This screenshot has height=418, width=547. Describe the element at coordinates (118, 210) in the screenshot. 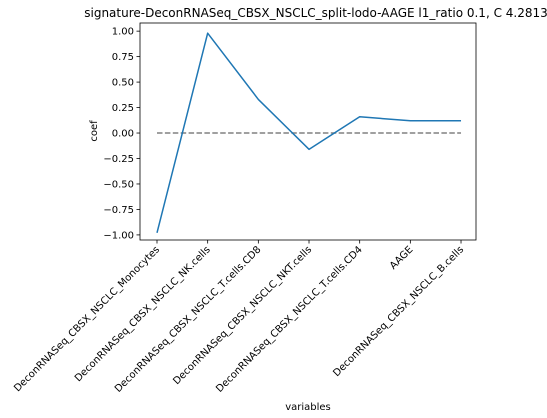

I see `y-tick-label: −0.75` at that location.